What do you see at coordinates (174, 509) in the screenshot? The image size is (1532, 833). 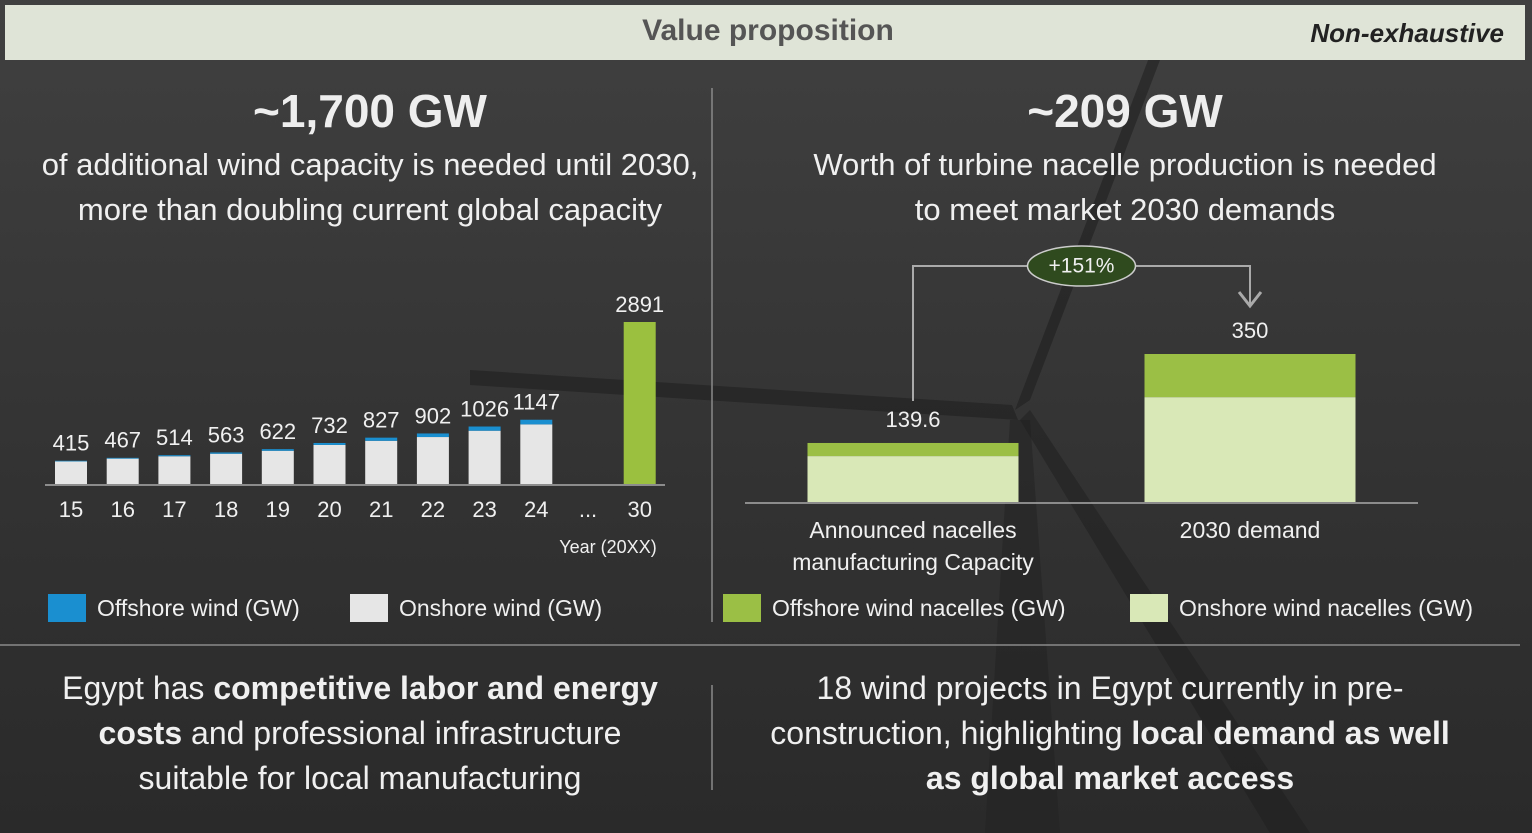 I see `x-tick-label: 17` at bounding box center [174, 509].